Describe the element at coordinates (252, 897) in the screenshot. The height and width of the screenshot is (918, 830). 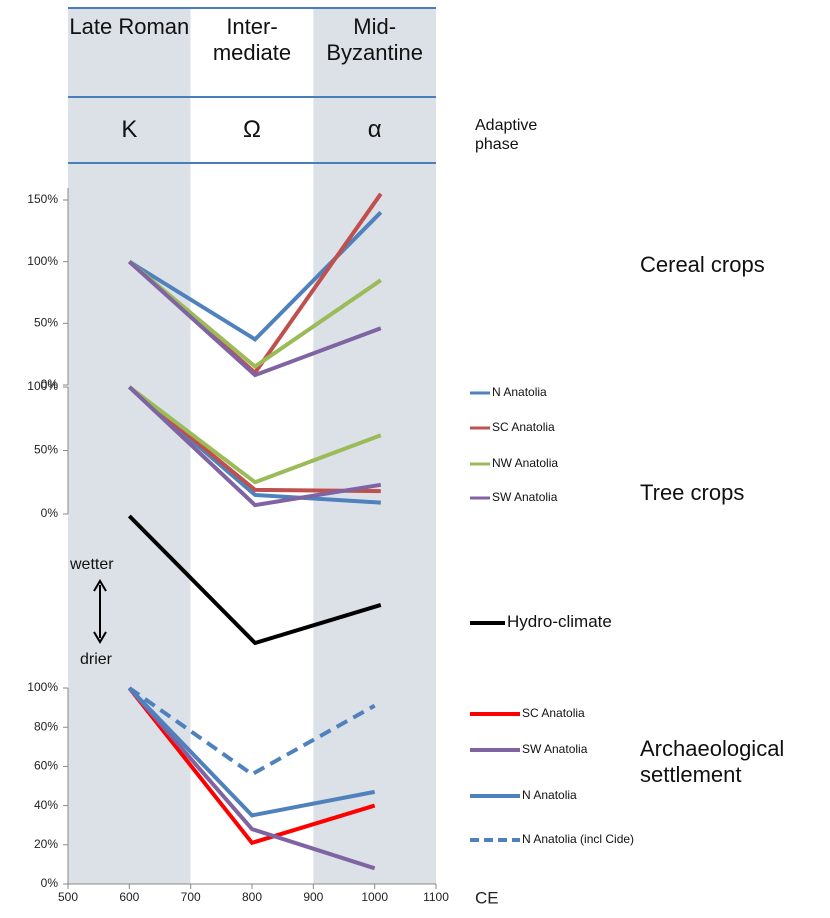
I see `x-tick-label: 800` at that location.